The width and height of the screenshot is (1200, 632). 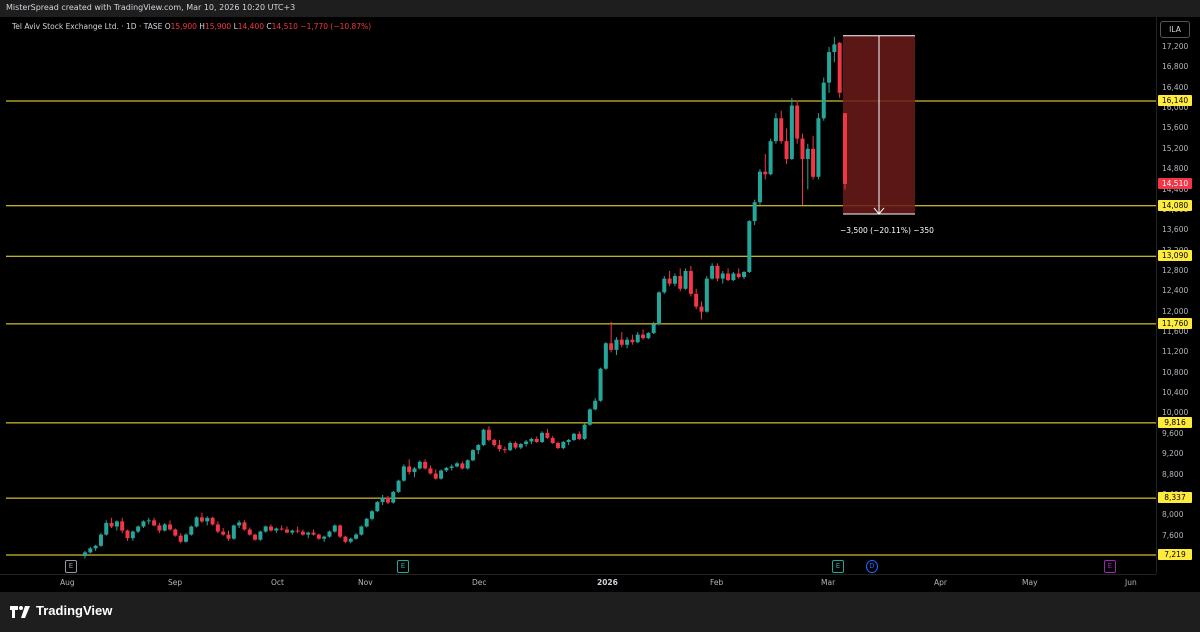 What do you see at coordinates (20, 611) in the screenshot?
I see `tradingview-logo-icon` at bounding box center [20, 611].